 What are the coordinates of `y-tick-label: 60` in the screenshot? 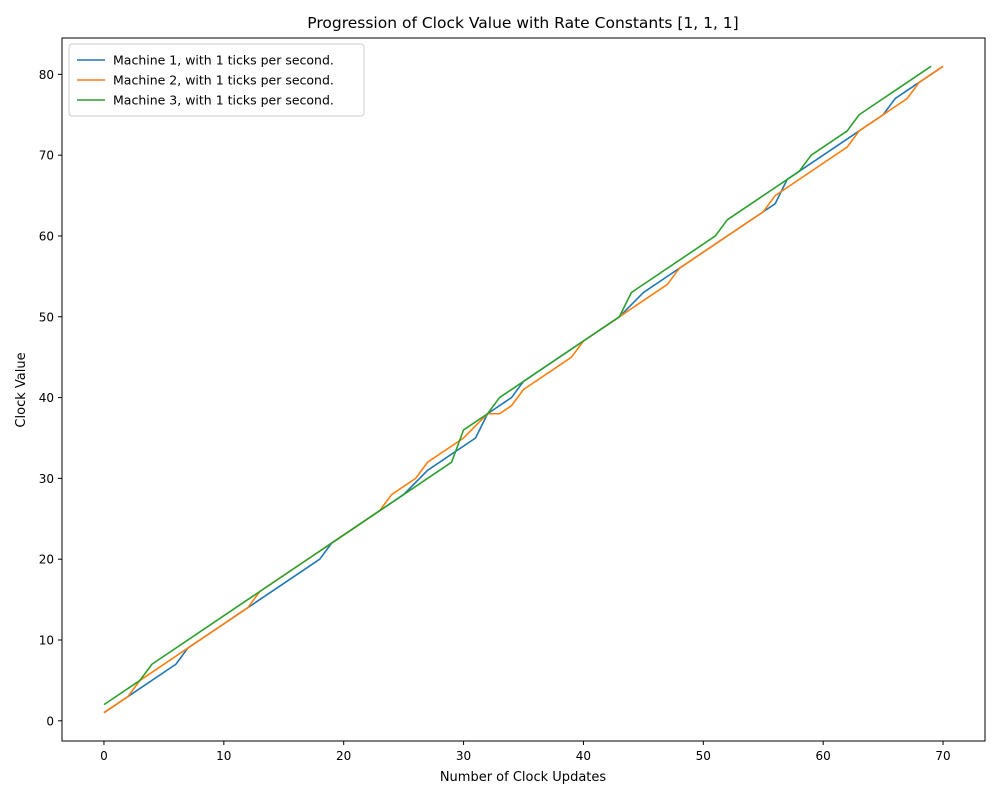 It's located at (46, 236).